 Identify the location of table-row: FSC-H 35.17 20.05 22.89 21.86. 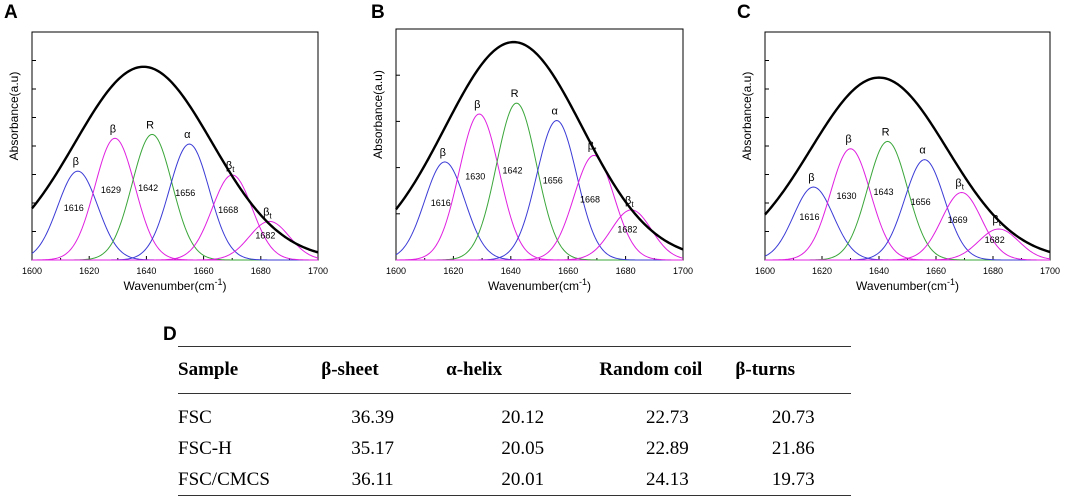
(514, 448).